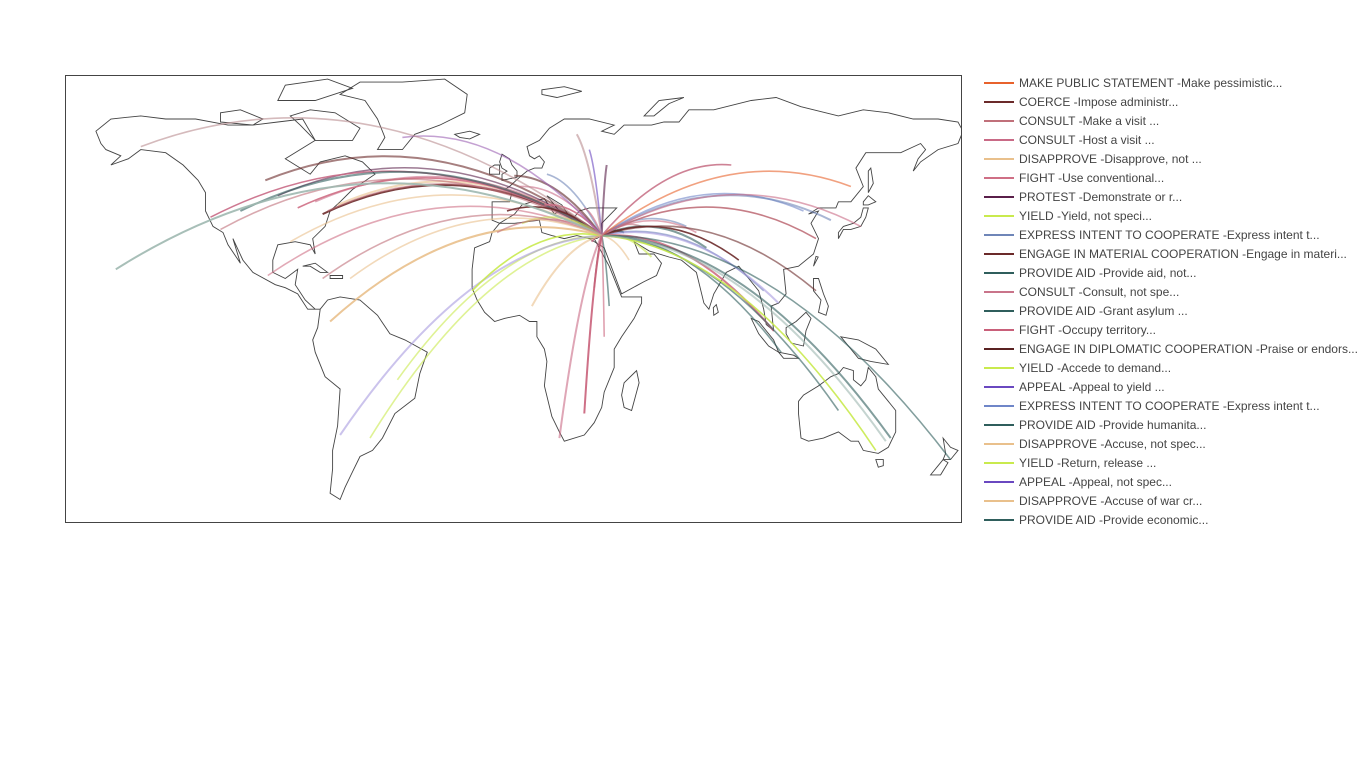 This screenshot has height=768, width=1366. What do you see at coordinates (765, 335) in the screenshot?
I see `sumatra-coast` at bounding box center [765, 335].